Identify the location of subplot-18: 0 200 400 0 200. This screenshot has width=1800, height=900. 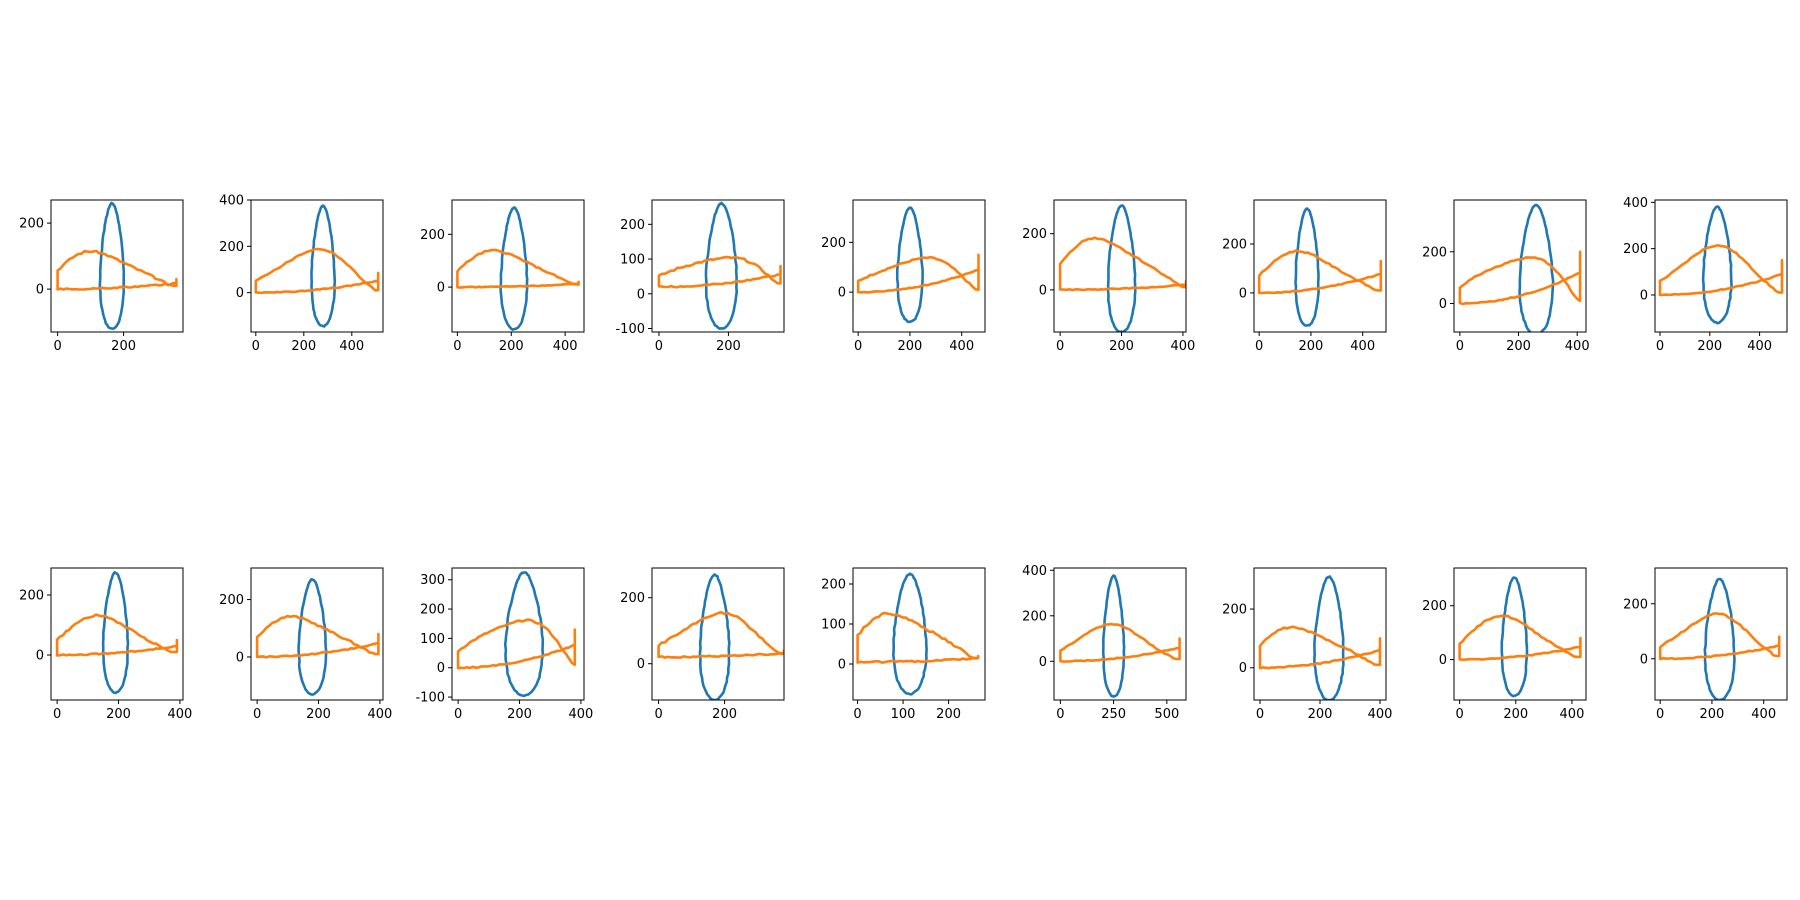
(1705, 644).